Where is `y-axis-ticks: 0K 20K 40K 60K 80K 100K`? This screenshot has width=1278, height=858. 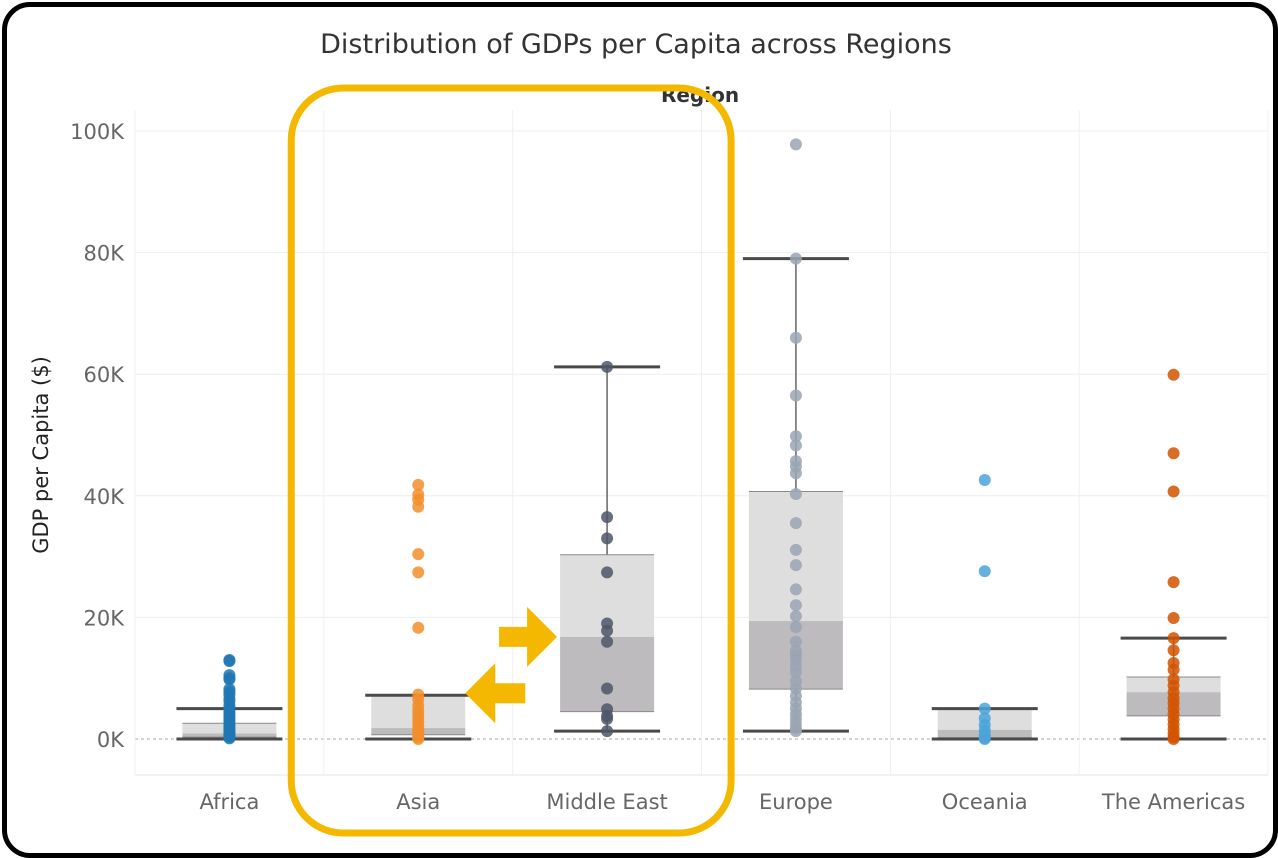
y-axis-ticks: 0K 20K 40K 60K 80K 100K is located at coordinates (97, 436).